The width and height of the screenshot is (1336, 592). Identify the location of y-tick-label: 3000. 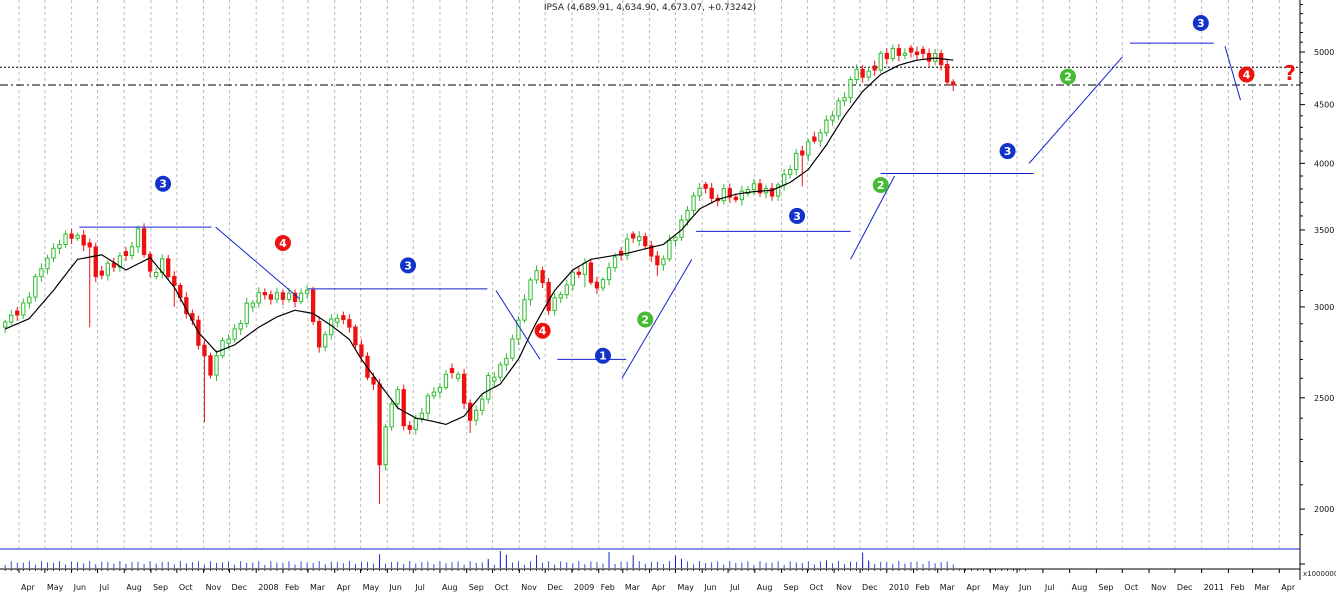
(1324, 307).